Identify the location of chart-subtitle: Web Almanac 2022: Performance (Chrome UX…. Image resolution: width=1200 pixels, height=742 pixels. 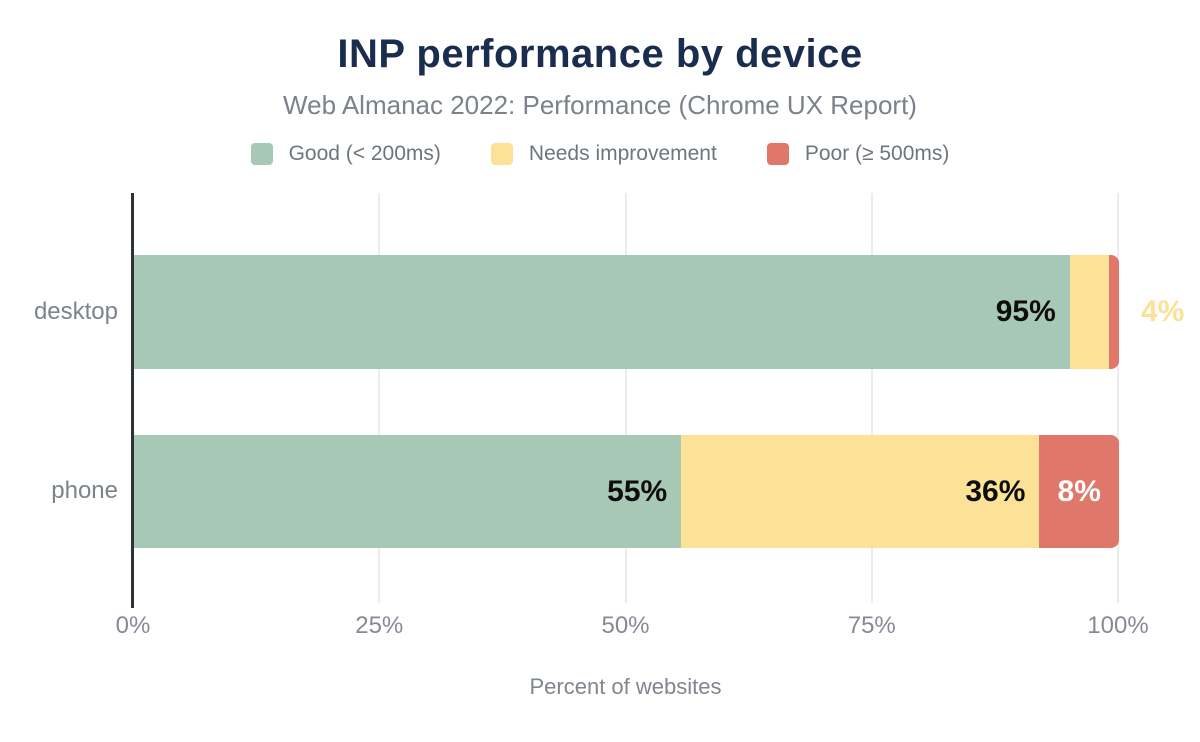
(600, 105).